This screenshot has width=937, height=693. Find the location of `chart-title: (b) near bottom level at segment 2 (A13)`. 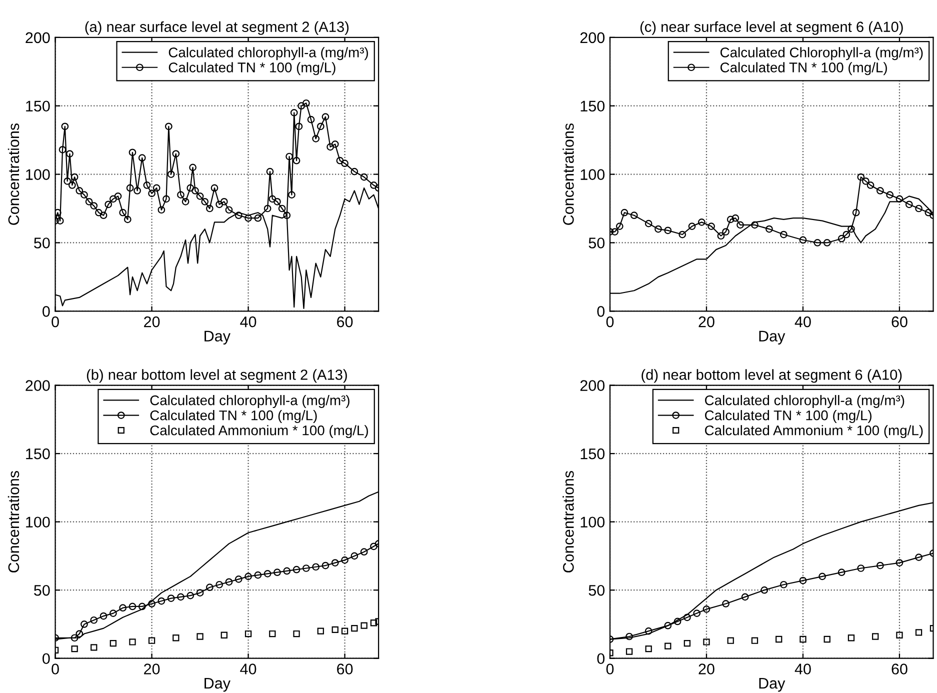

chart-title: (b) near bottom level at segment 2 (A13) is located at coordinates (216, 376).